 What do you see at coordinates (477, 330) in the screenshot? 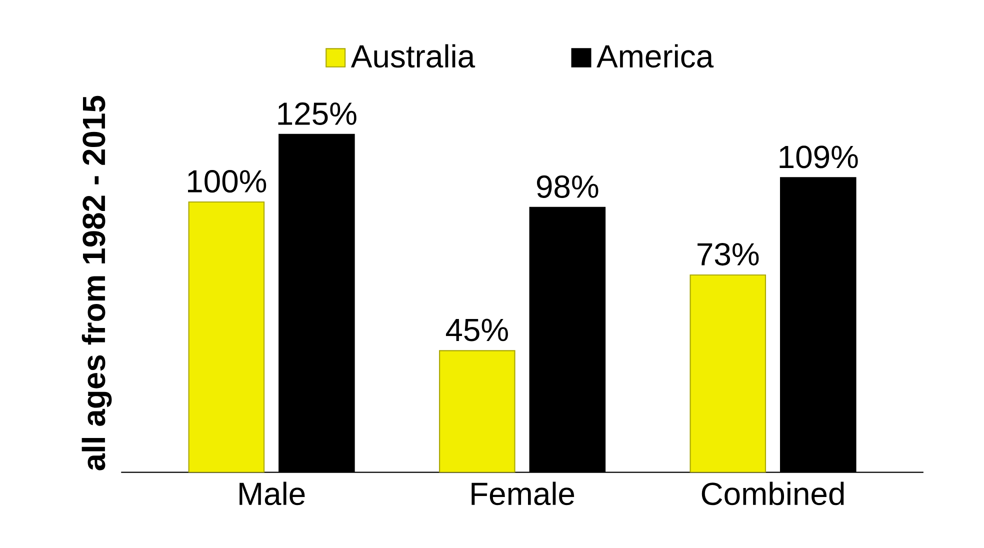
I see `data-label: 45%` at bounding box center [477, 330].